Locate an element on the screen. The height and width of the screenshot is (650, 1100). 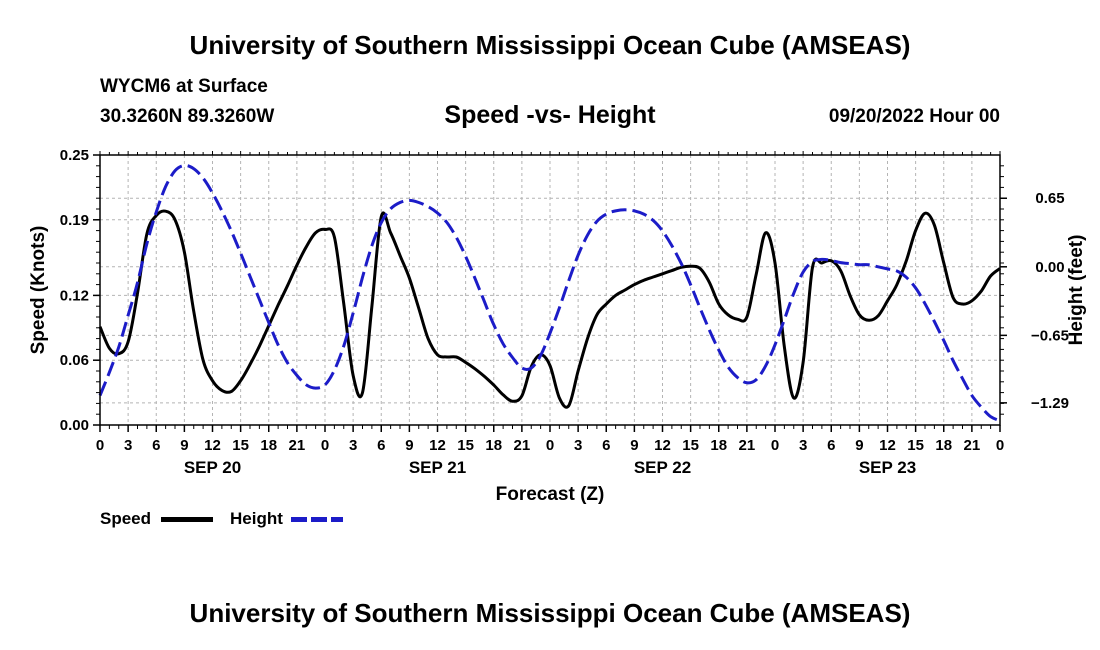
y-right-axis-title: Height (feet) is located at coordinates (1076, 290).